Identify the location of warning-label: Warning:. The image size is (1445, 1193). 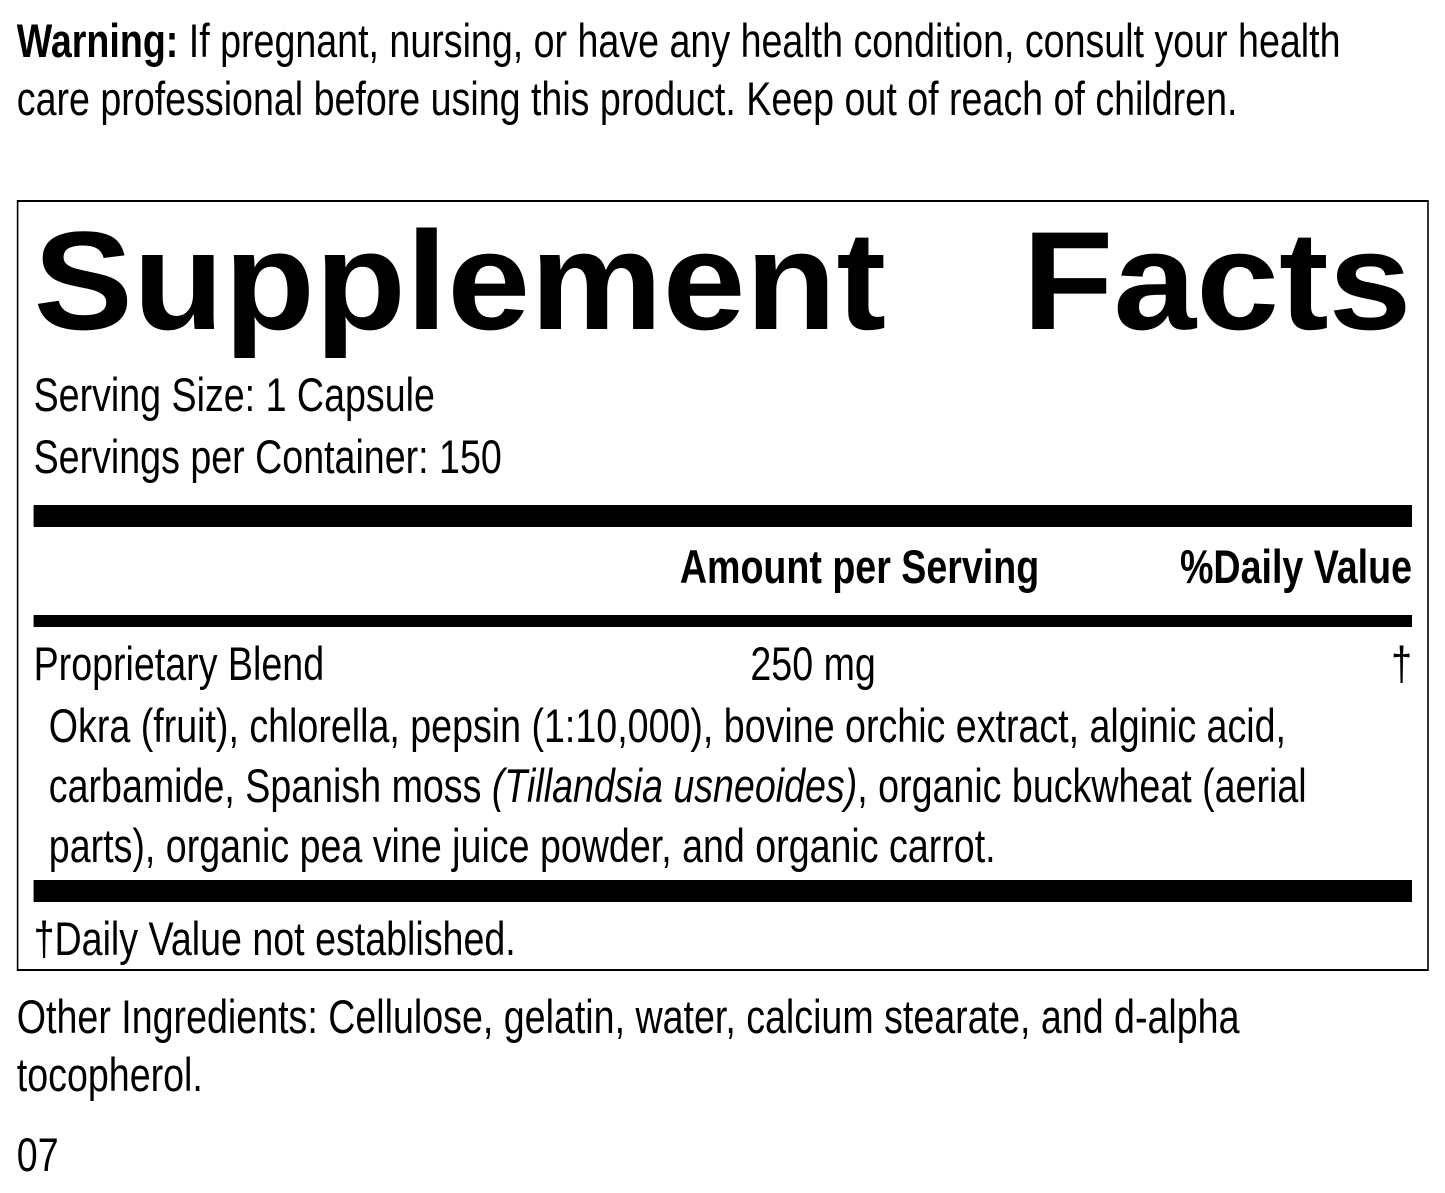
(97, 40).